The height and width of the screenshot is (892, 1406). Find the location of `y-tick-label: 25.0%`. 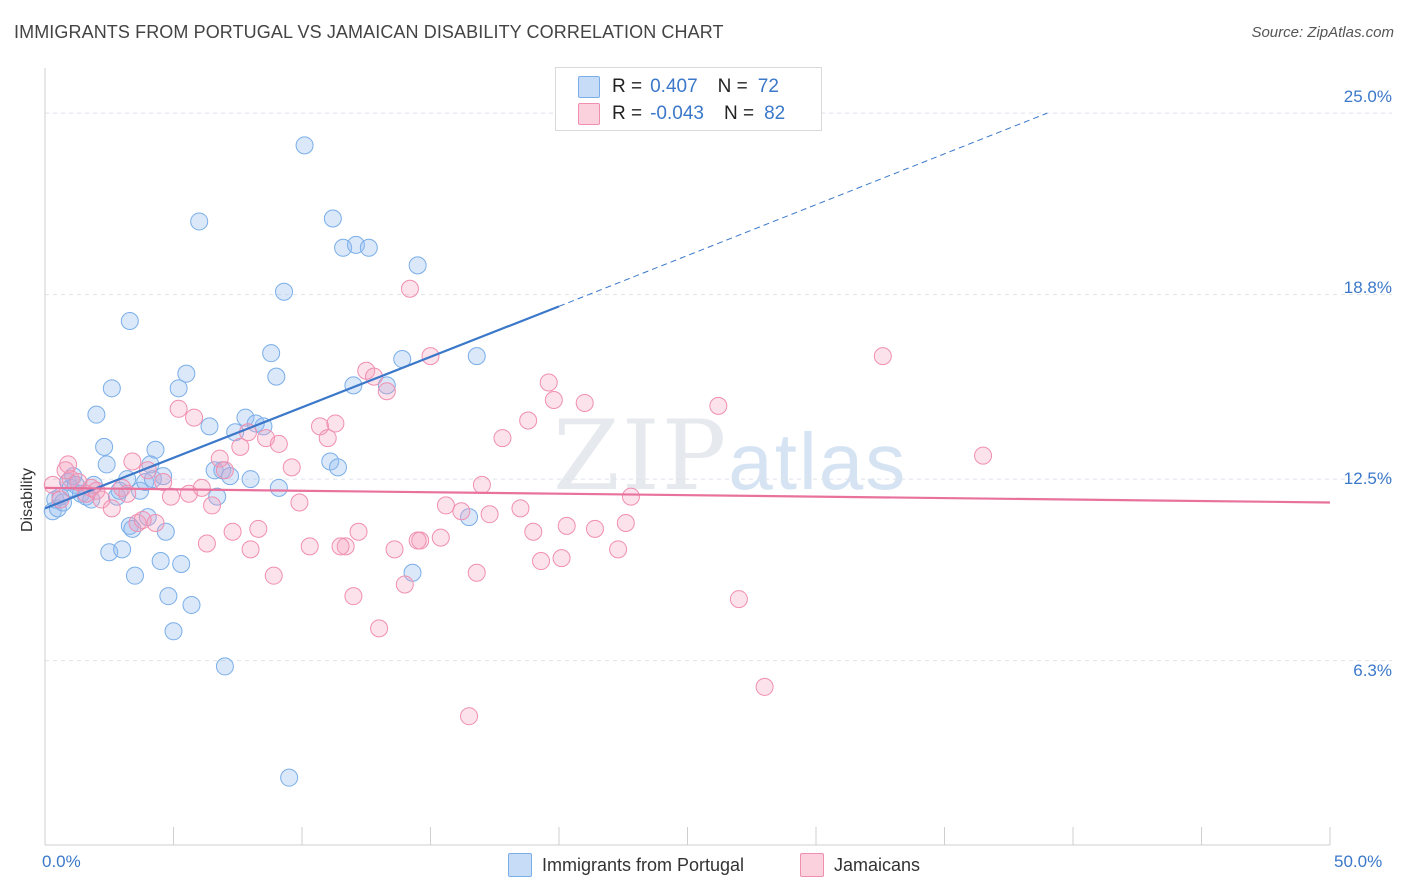

y-tick-label: 25.0% is located at coordinates (1367, 96).